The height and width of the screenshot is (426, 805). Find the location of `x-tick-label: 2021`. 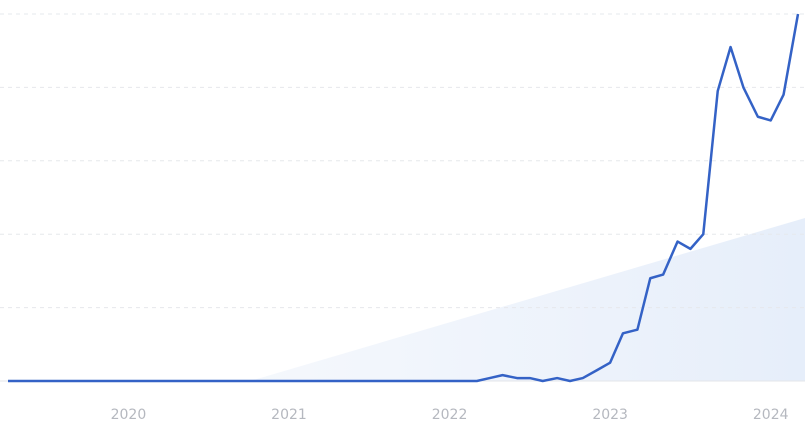

x-tick-label: 2021 is located at coordinates (289, 415).